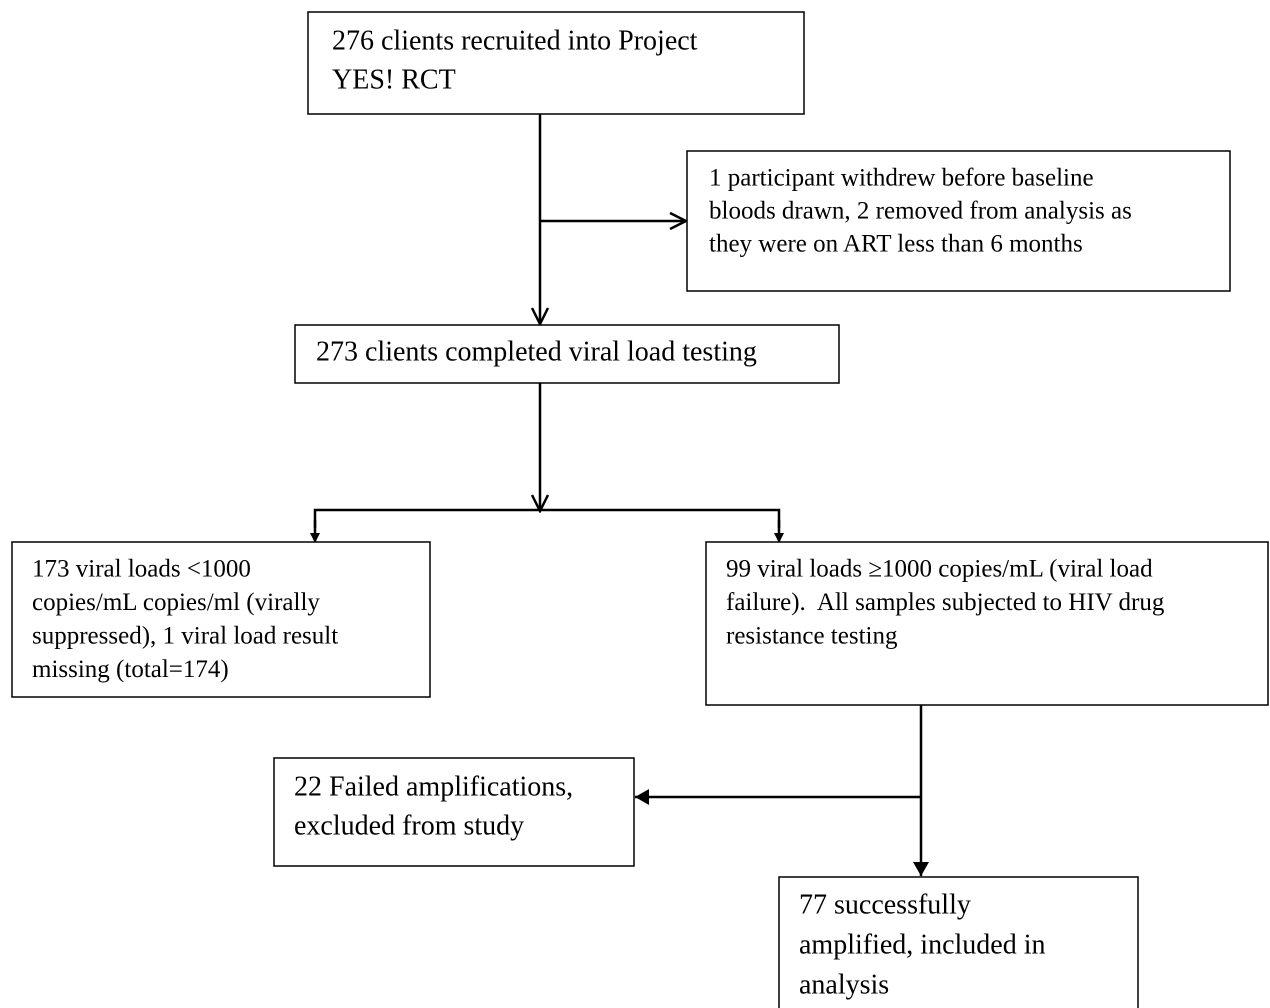 The height and width of the screenshot is (1008, 1270). Describe the element at coordinates (141, 569) in the screenshot. I see `node-label: 173 viral loads <1000` at that location.